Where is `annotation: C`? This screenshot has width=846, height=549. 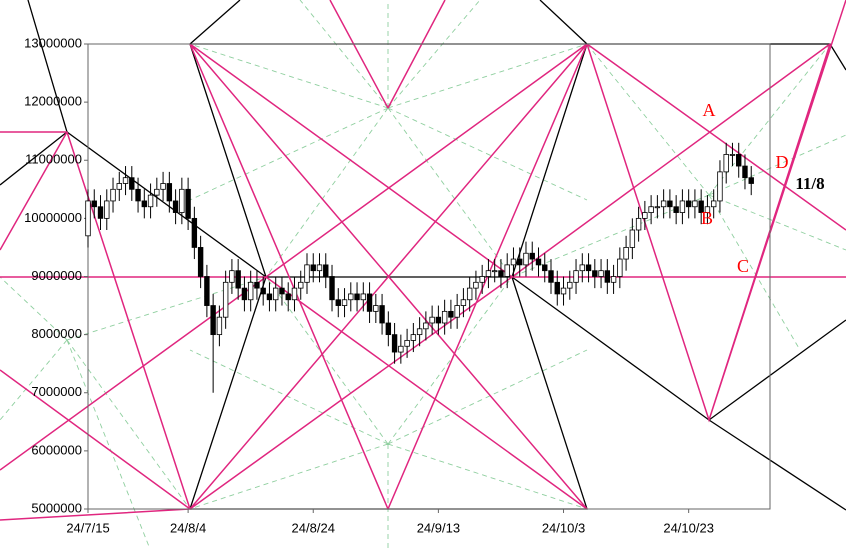
annotation: C is located at coordinates (743, 266).